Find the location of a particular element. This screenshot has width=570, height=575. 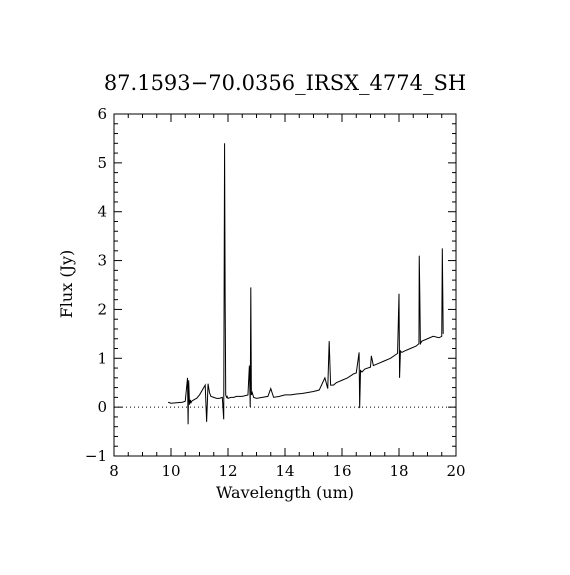

y-tick-label: 3 is located at coordinates (102, 261).